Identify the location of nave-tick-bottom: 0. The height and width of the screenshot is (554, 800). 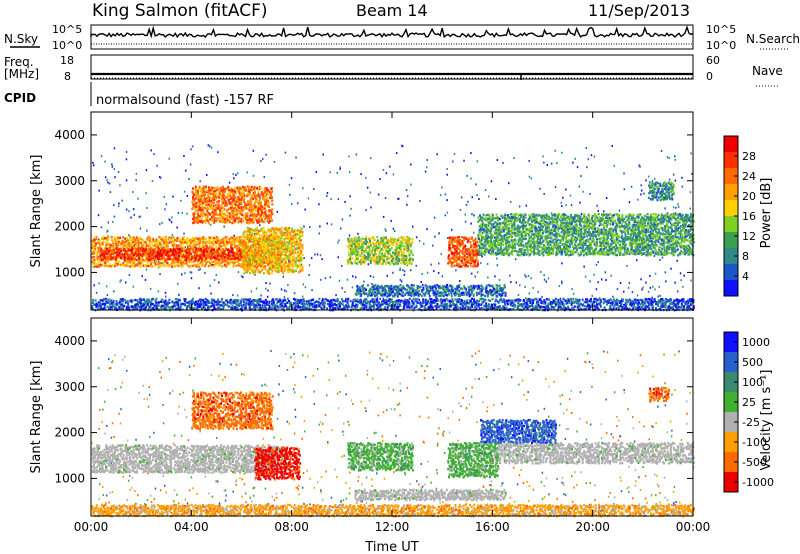
(709, 76).